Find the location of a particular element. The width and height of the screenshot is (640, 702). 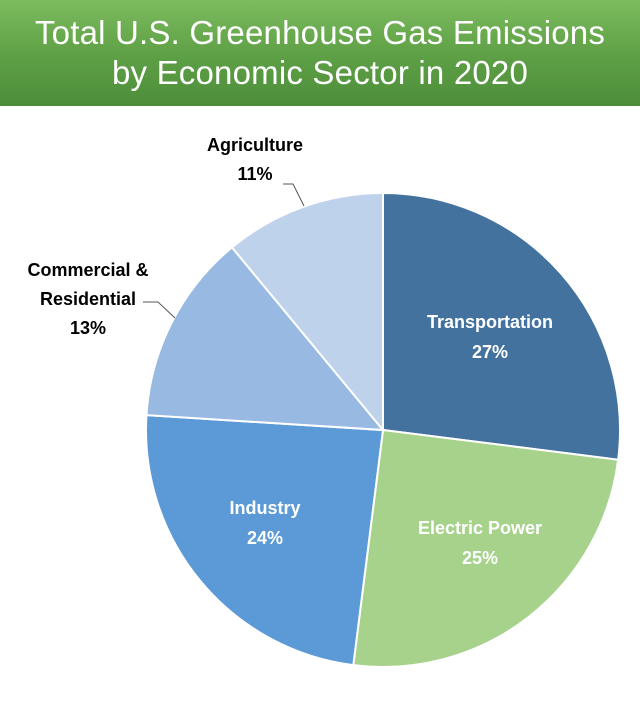

slice-value-industry: 24% is located at coordinates (265, 538).